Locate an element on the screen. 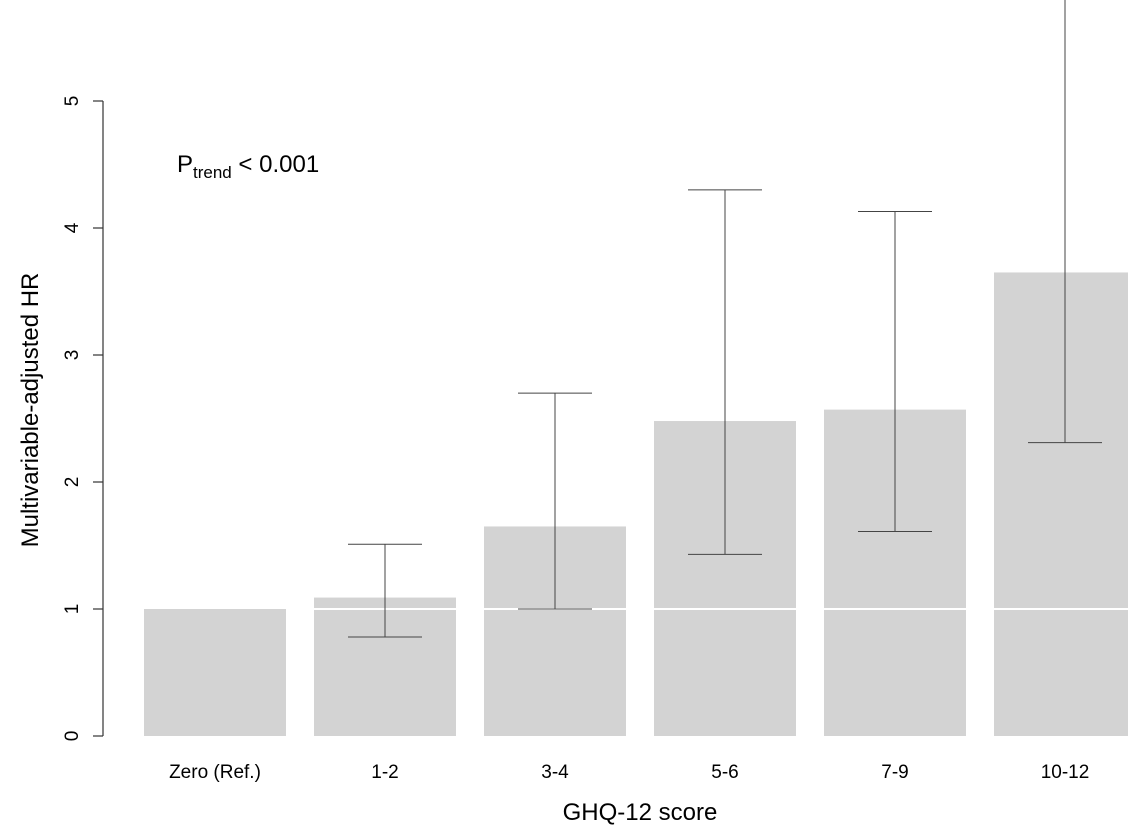  y-tick-label: 1 is located at coordinates (72, 609).